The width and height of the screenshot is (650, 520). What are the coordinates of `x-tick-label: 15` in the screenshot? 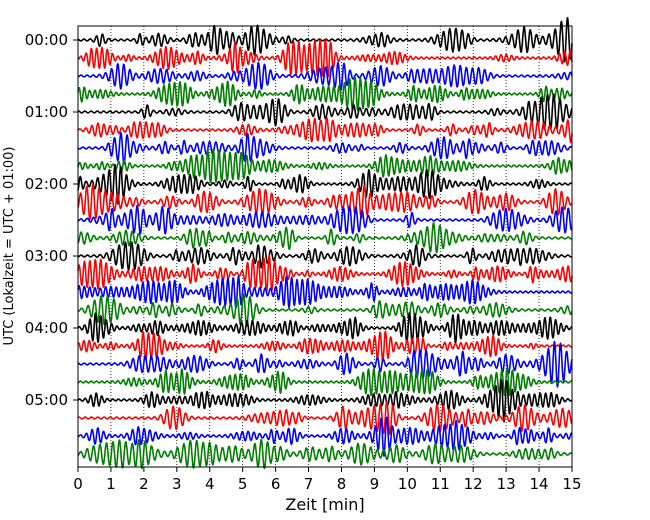 It's located at (571, 484).